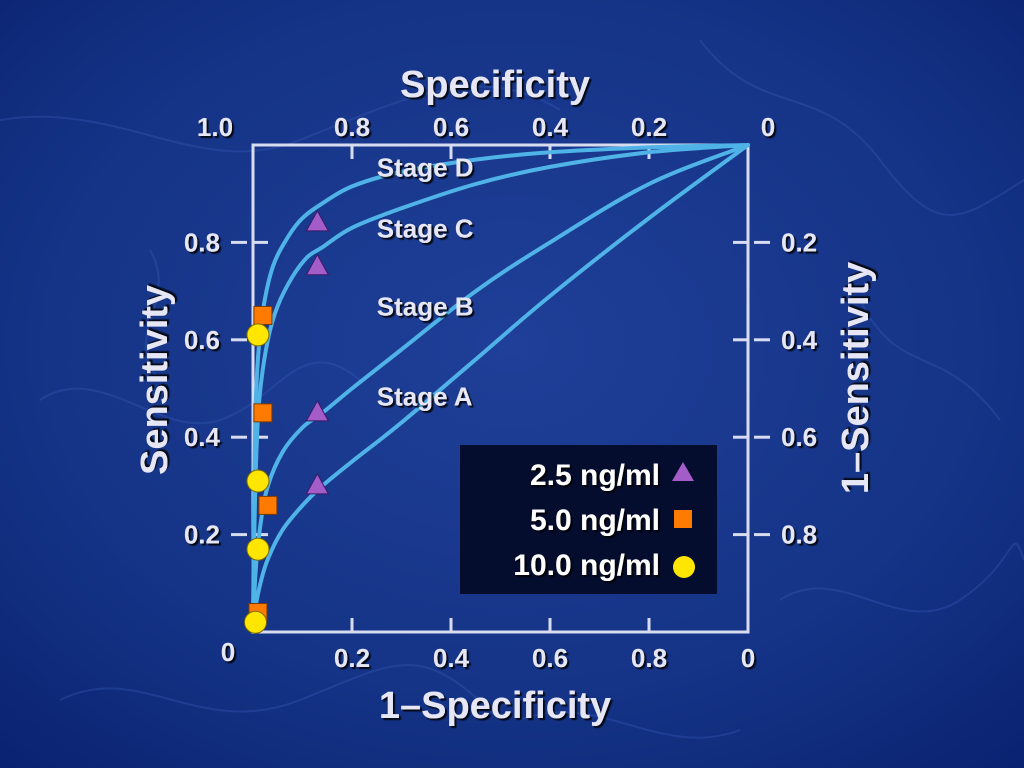  What do you see at coordinates (451, 658) in the screenshot?
I see `bottom-tick-label: 0.4` at bounding box center [451, 658].